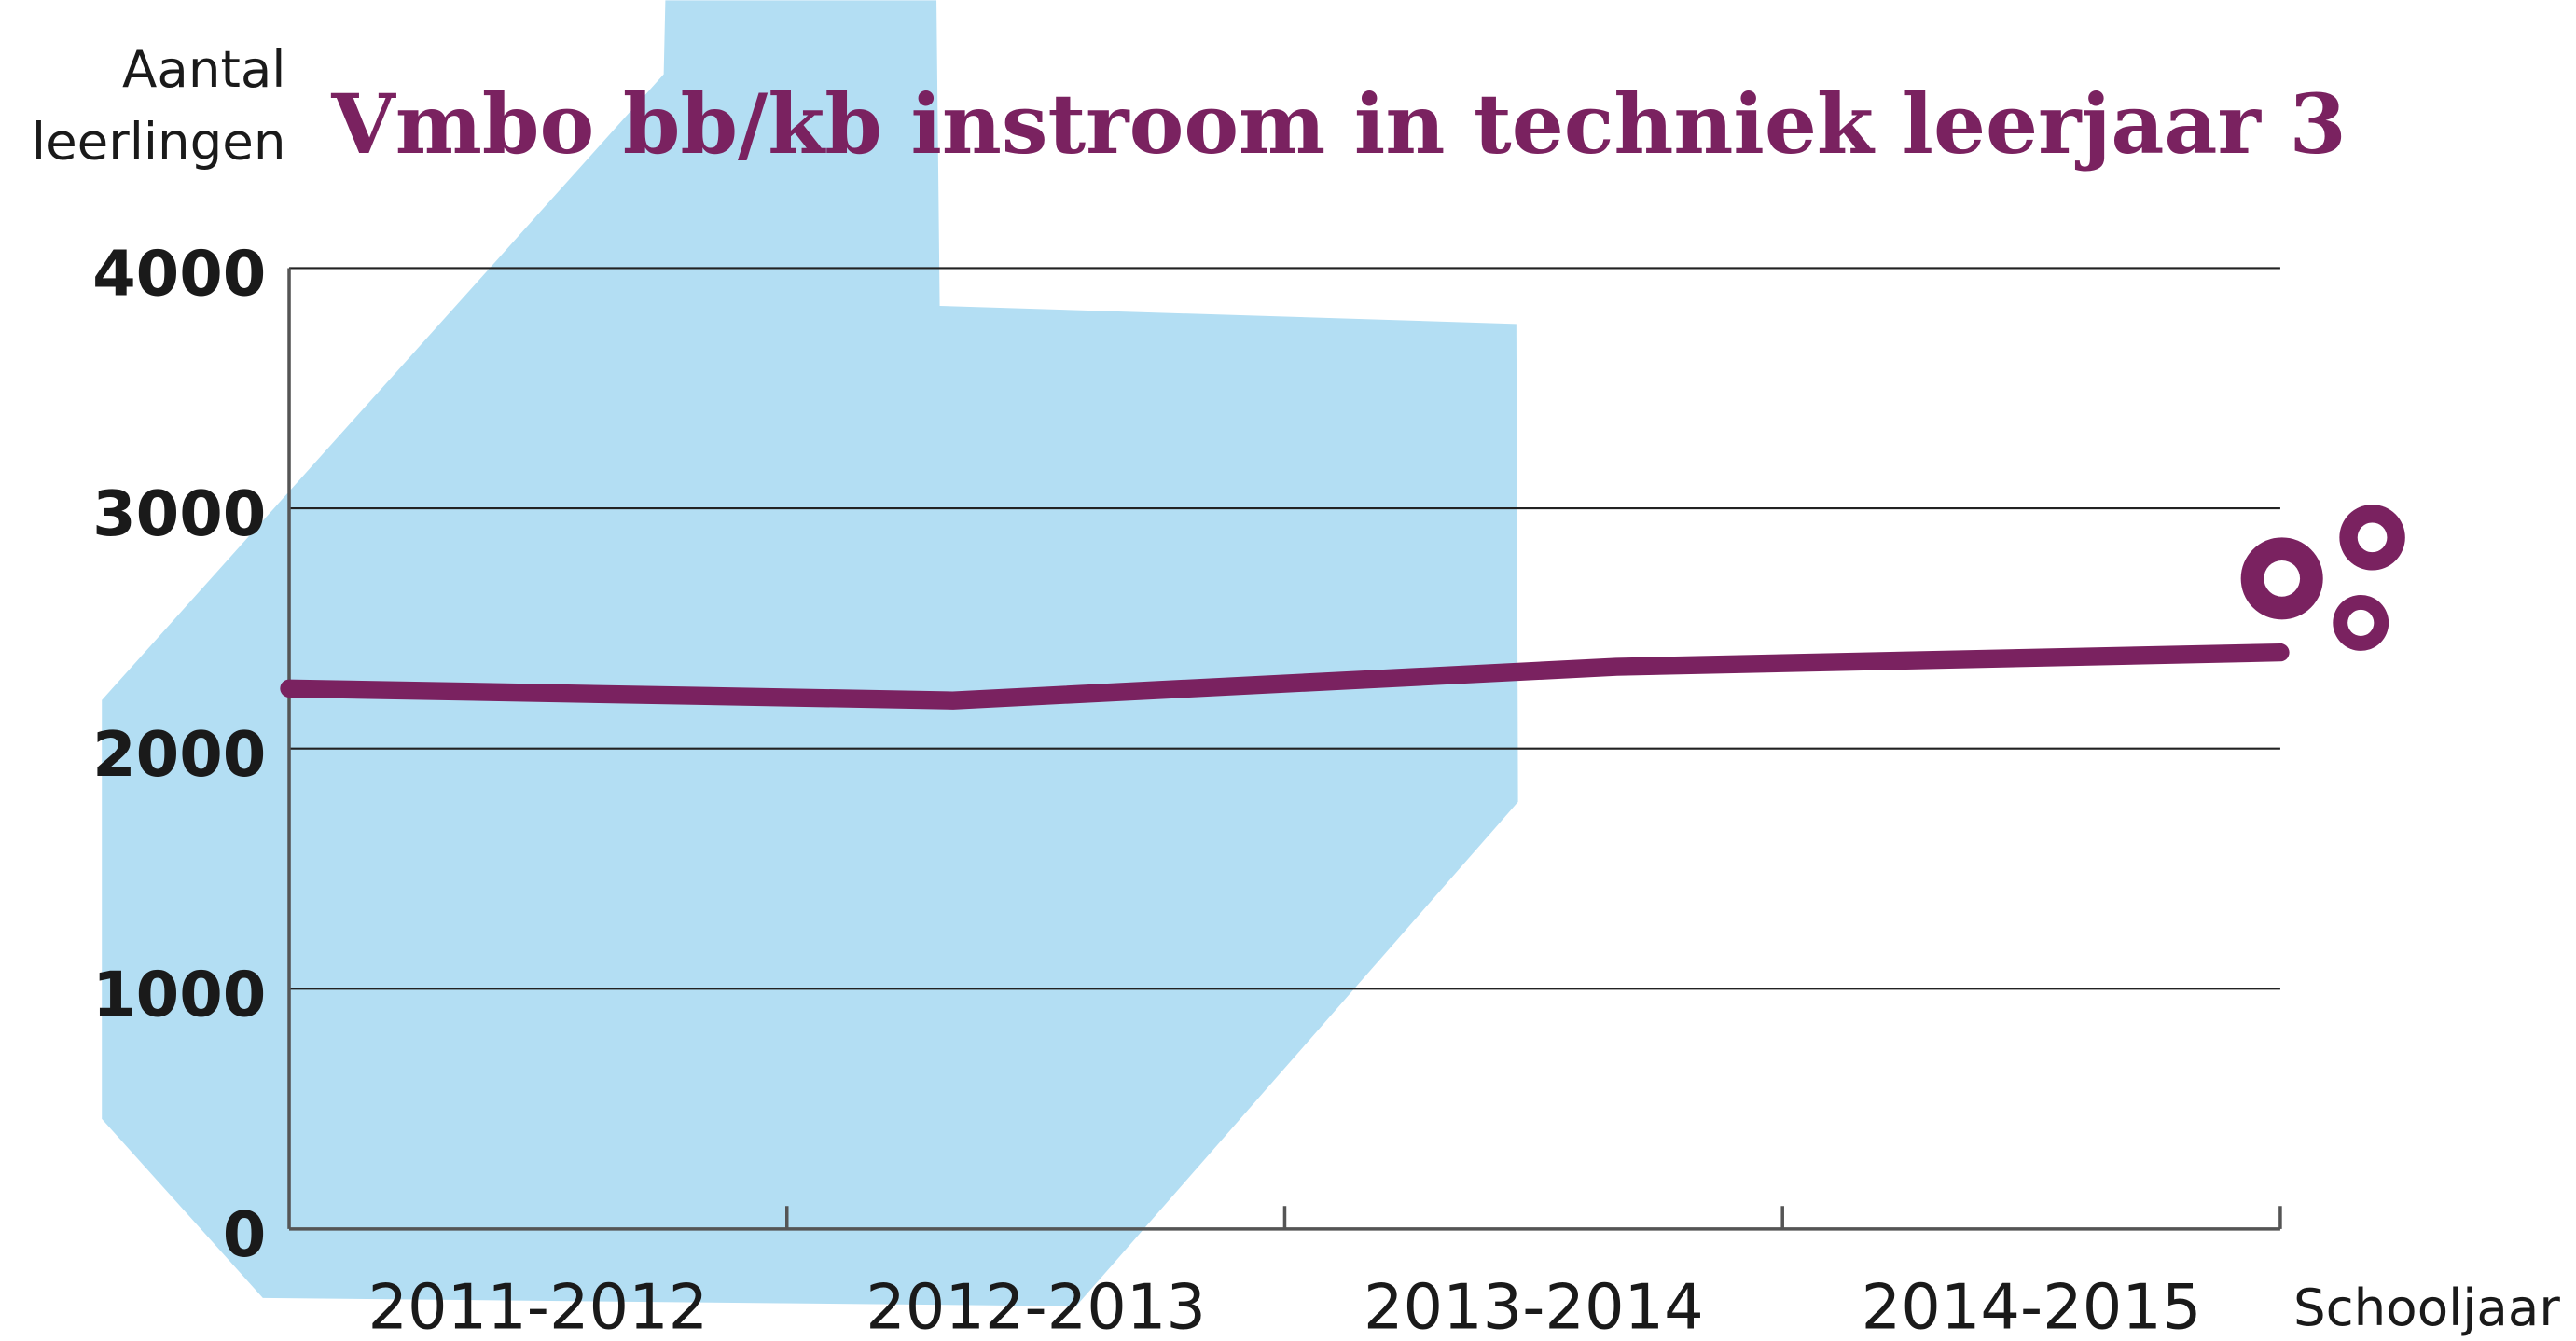 The width and height of the screenshot is (2576, 1341). What do you see at coordinates (159, 141) in the screenshot?
I see `y-axis-label: leerlingen` at bounding box center [159, 141].